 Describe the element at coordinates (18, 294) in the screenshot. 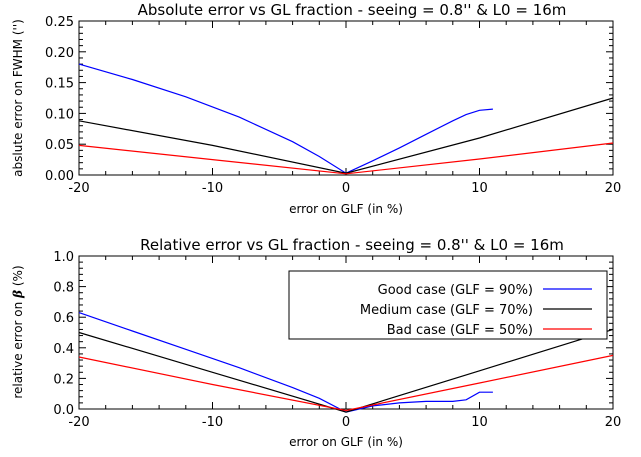

I see `beta-symbol: β` at that location.